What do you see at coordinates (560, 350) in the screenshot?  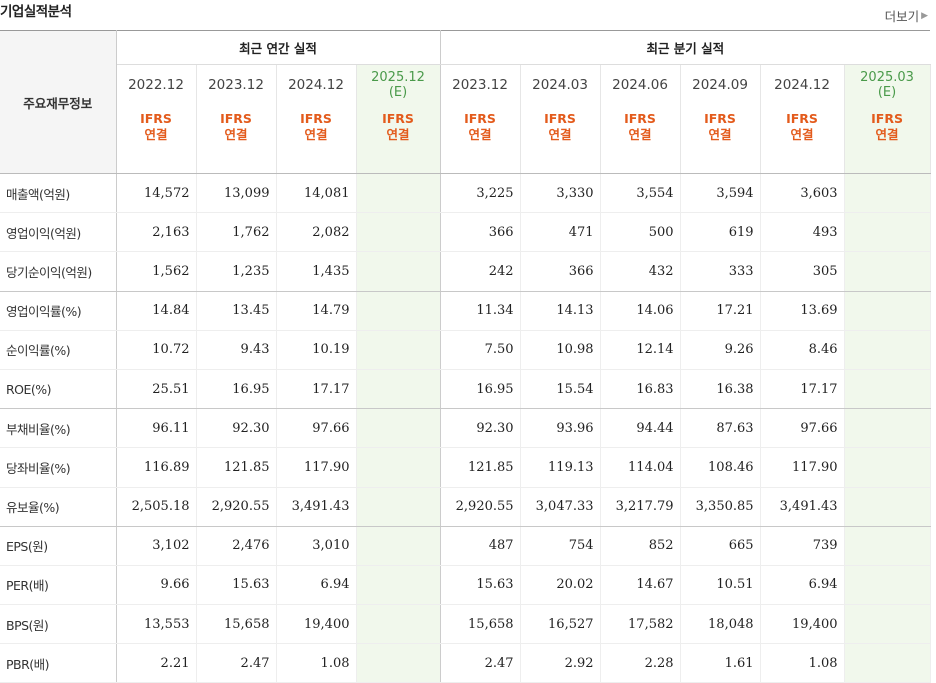 I see `quarter-value-cell: 10.98` at bounding box center [560, 350].